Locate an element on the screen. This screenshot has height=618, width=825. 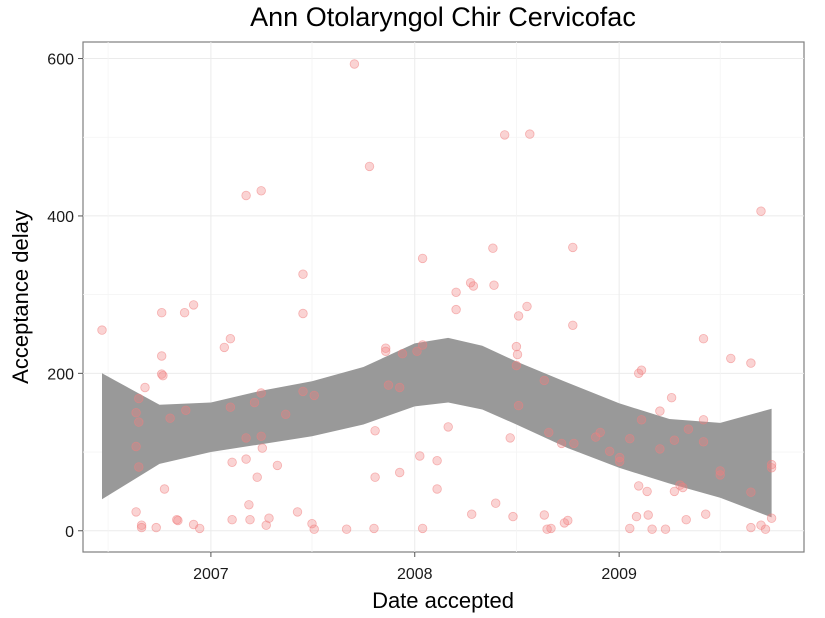
x-axis-ticks: 2007 2008 2009 is located at coordinates (415, 567).